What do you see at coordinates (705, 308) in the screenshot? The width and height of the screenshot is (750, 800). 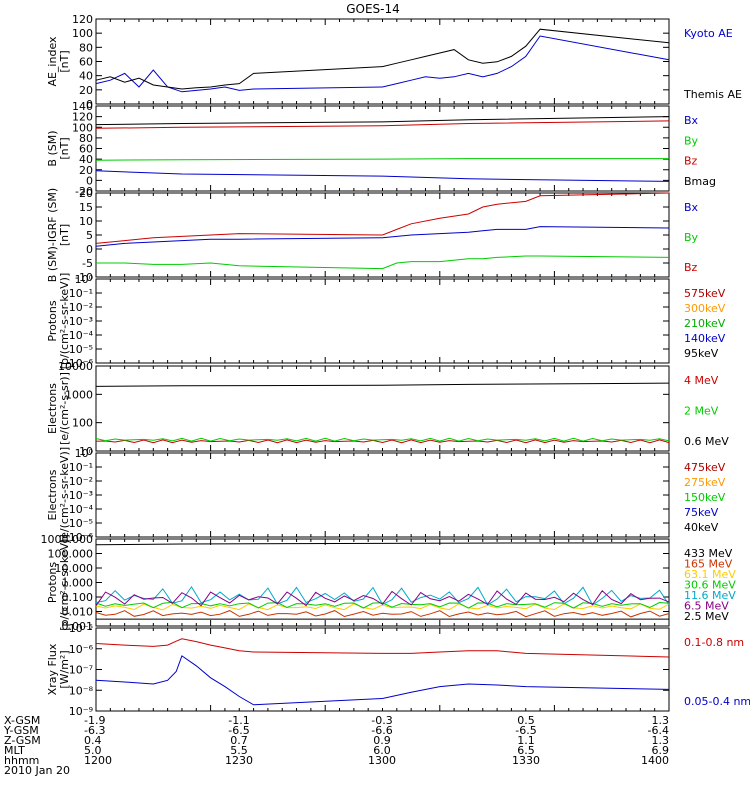 I see `legend-entry: 300keV` at bounding box center [705, 308].